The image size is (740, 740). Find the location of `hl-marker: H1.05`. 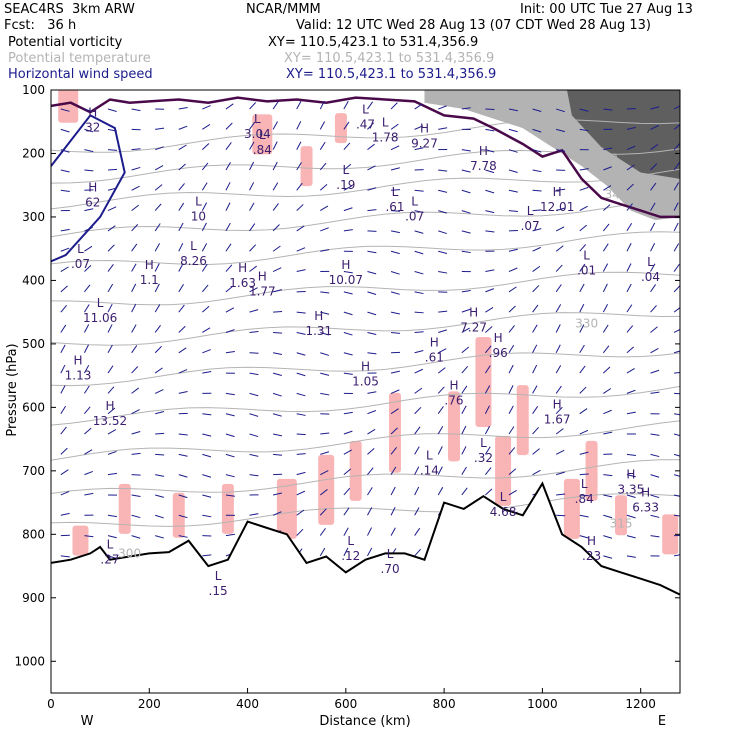

hl-marker: H1.05 is located at coordinates (365, 374).